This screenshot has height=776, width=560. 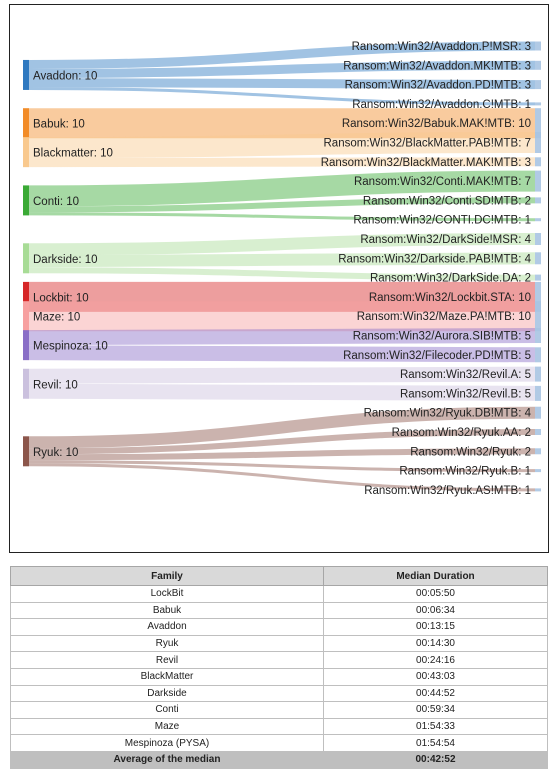 What do you see at coordinates (279, 726) in the screenshot?
I see `table-row: Maze 01:54:33` at bounding box center [279, 726].